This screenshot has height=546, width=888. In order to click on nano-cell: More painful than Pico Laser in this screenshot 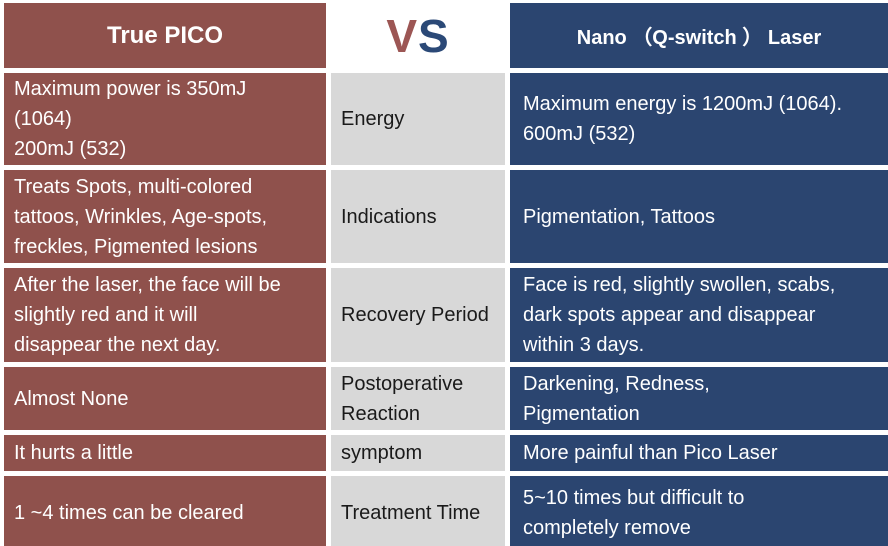, I will do `click(699, 453)`.